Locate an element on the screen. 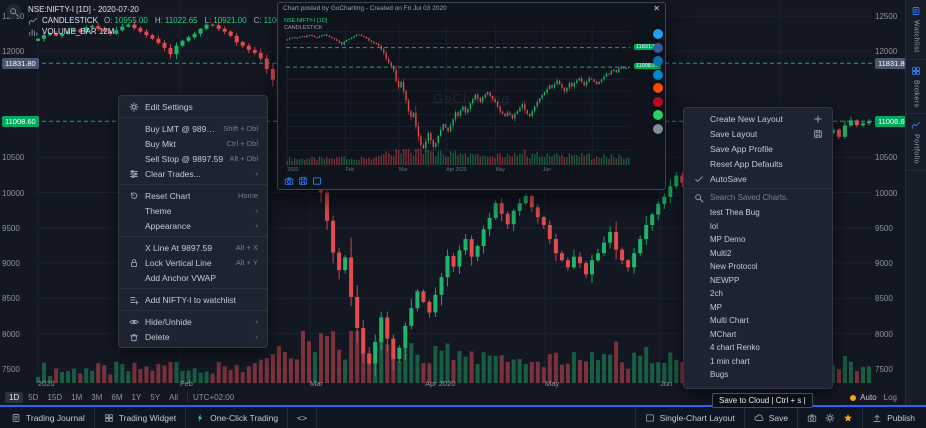 The image size is (926, 428). twitter-icon is located at coordinates (658, 34).